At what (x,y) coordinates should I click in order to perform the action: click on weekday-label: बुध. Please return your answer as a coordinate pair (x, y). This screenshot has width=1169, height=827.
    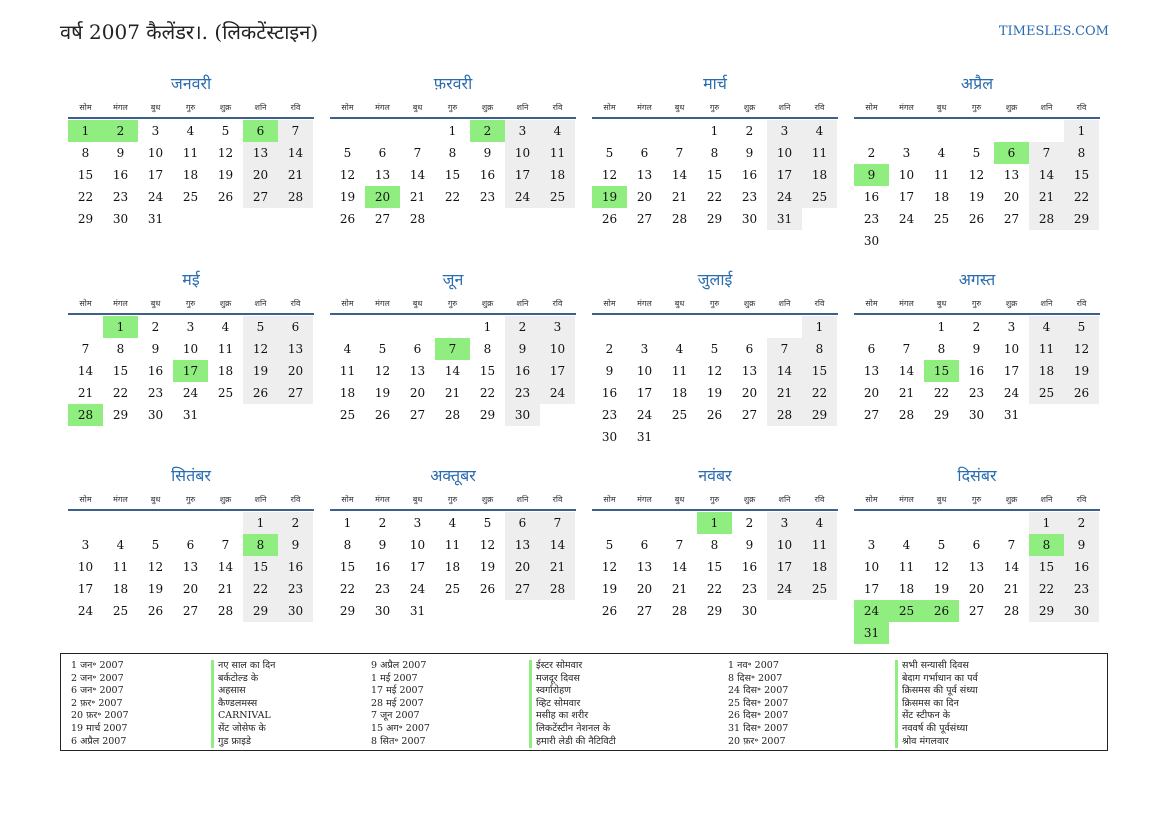
    Looking at the image, I should click on (155, 107).